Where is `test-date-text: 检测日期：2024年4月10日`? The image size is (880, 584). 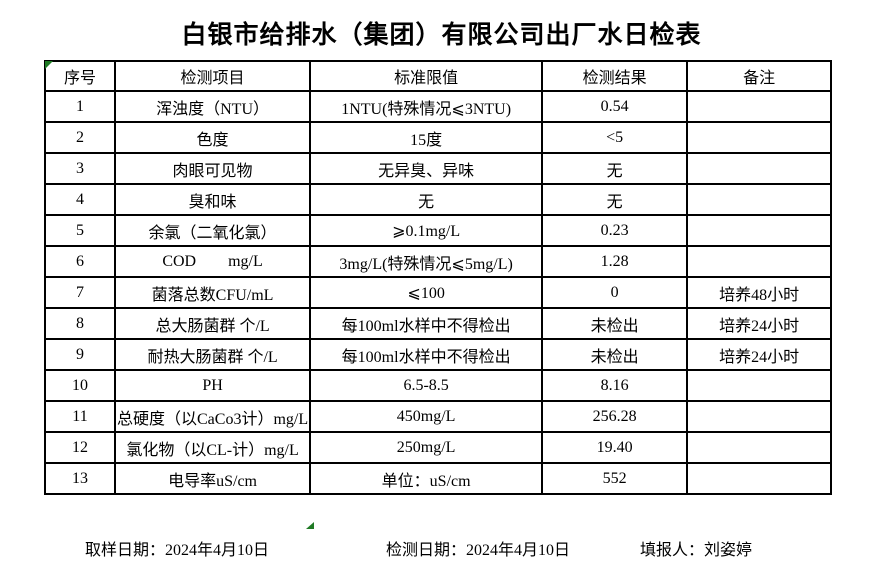 test-date-text: 检测日期：2024年4月10日 is located at coordinates (478, 550).